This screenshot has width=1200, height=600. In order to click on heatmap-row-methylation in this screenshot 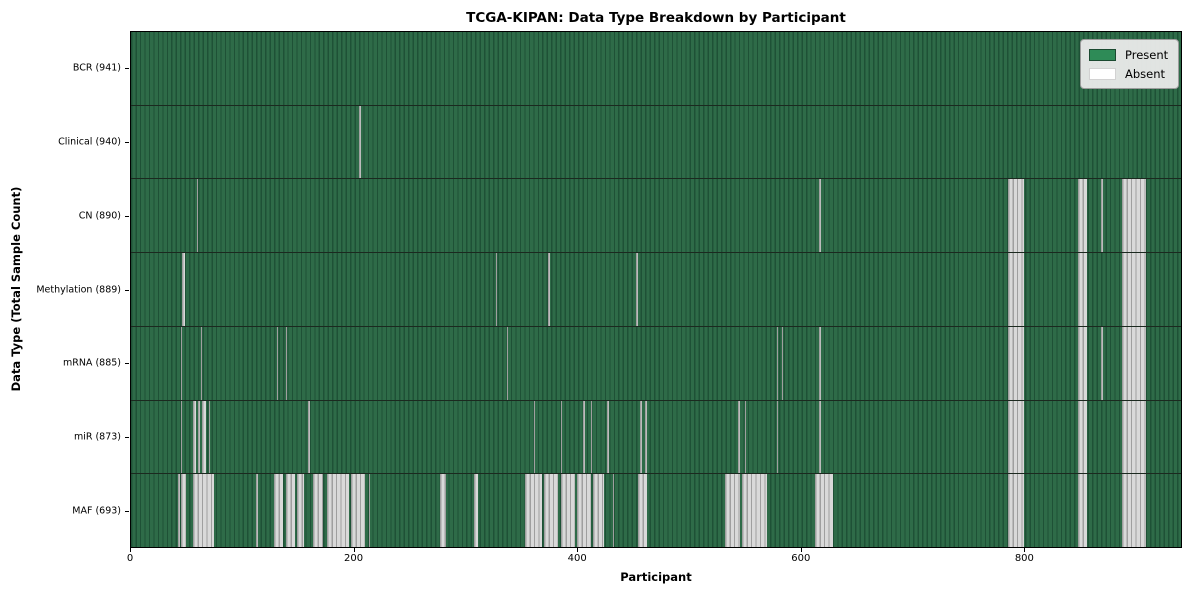, I will do `click(656, 290)`.